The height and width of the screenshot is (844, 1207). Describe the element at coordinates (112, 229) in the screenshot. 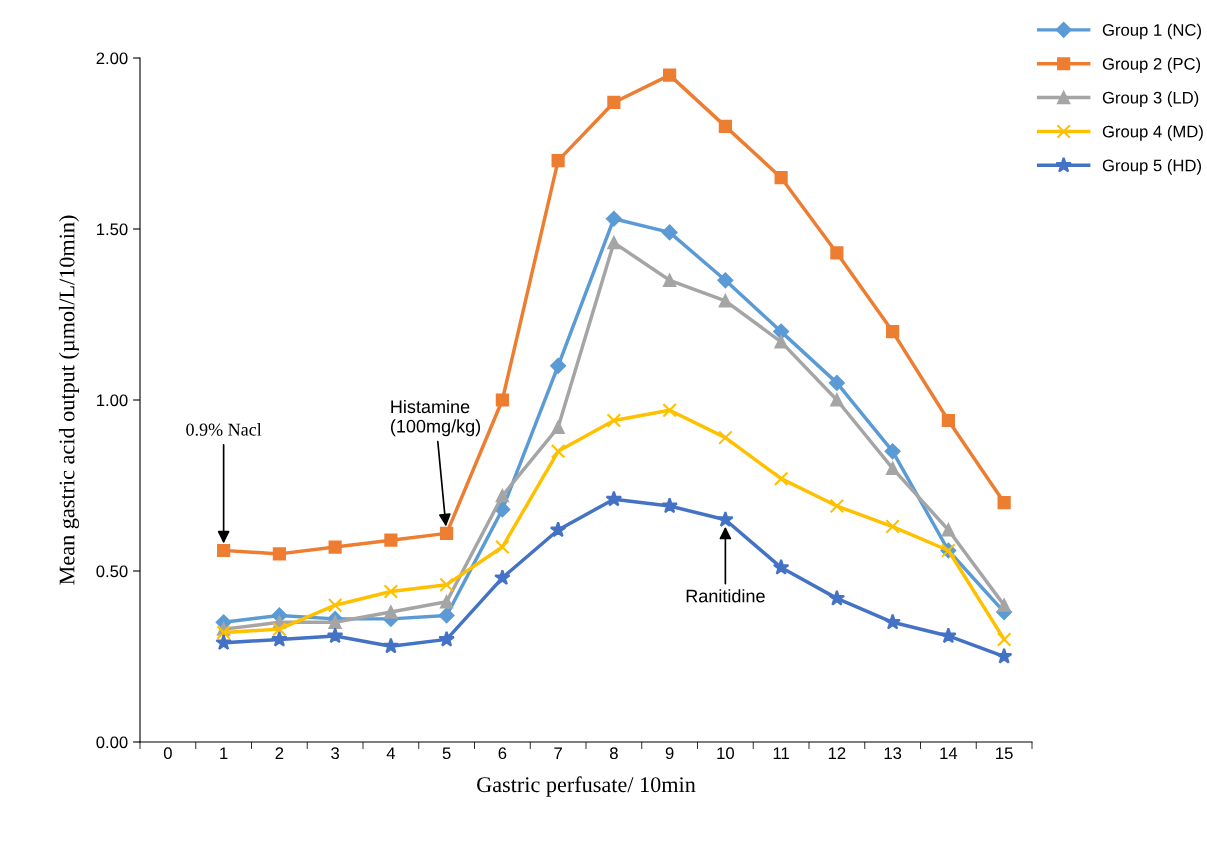

I see `y-tick-label: 1.50` at that location.